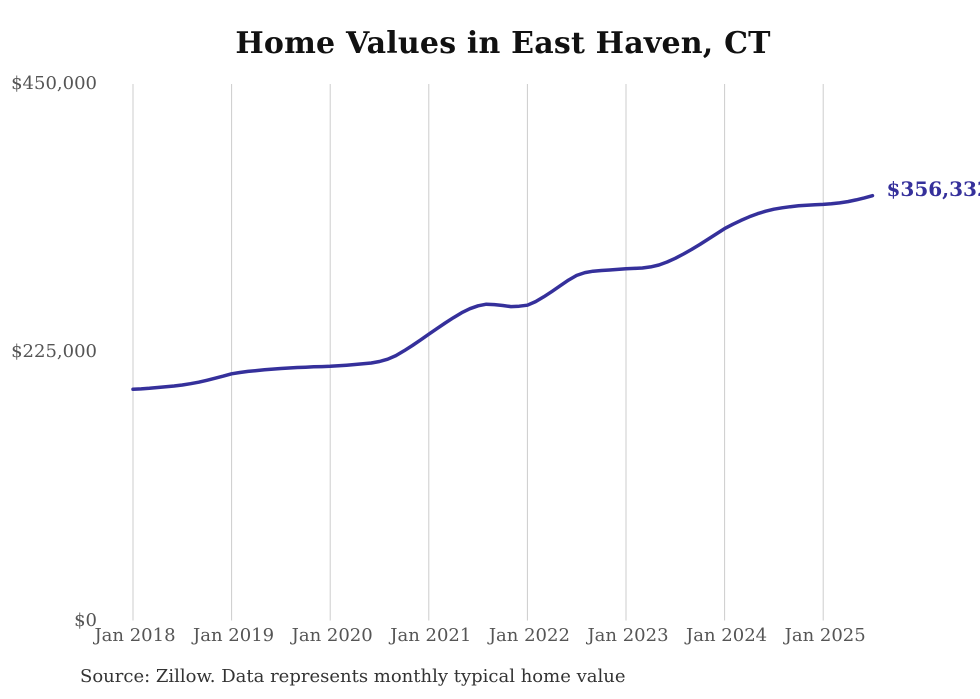  I want to click on x-axis-tick-label: Jan 2022, so click(529, 635).